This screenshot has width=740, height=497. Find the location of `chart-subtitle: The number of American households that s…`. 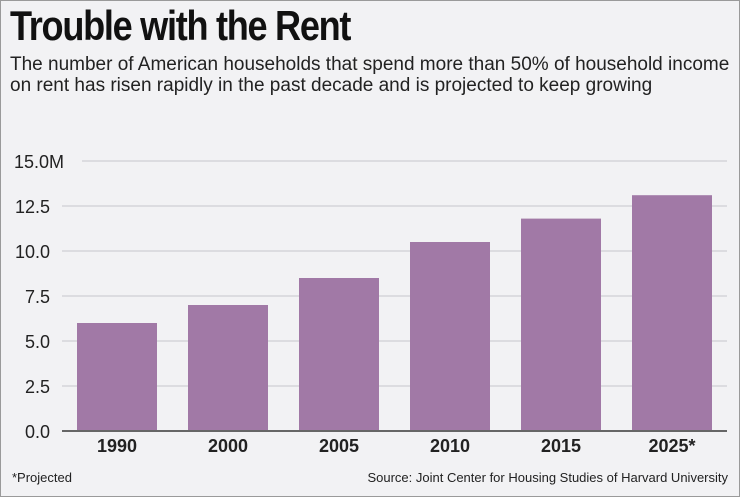

chart-subtitle: The number of American households that s… is located at coordinates (370, 75).